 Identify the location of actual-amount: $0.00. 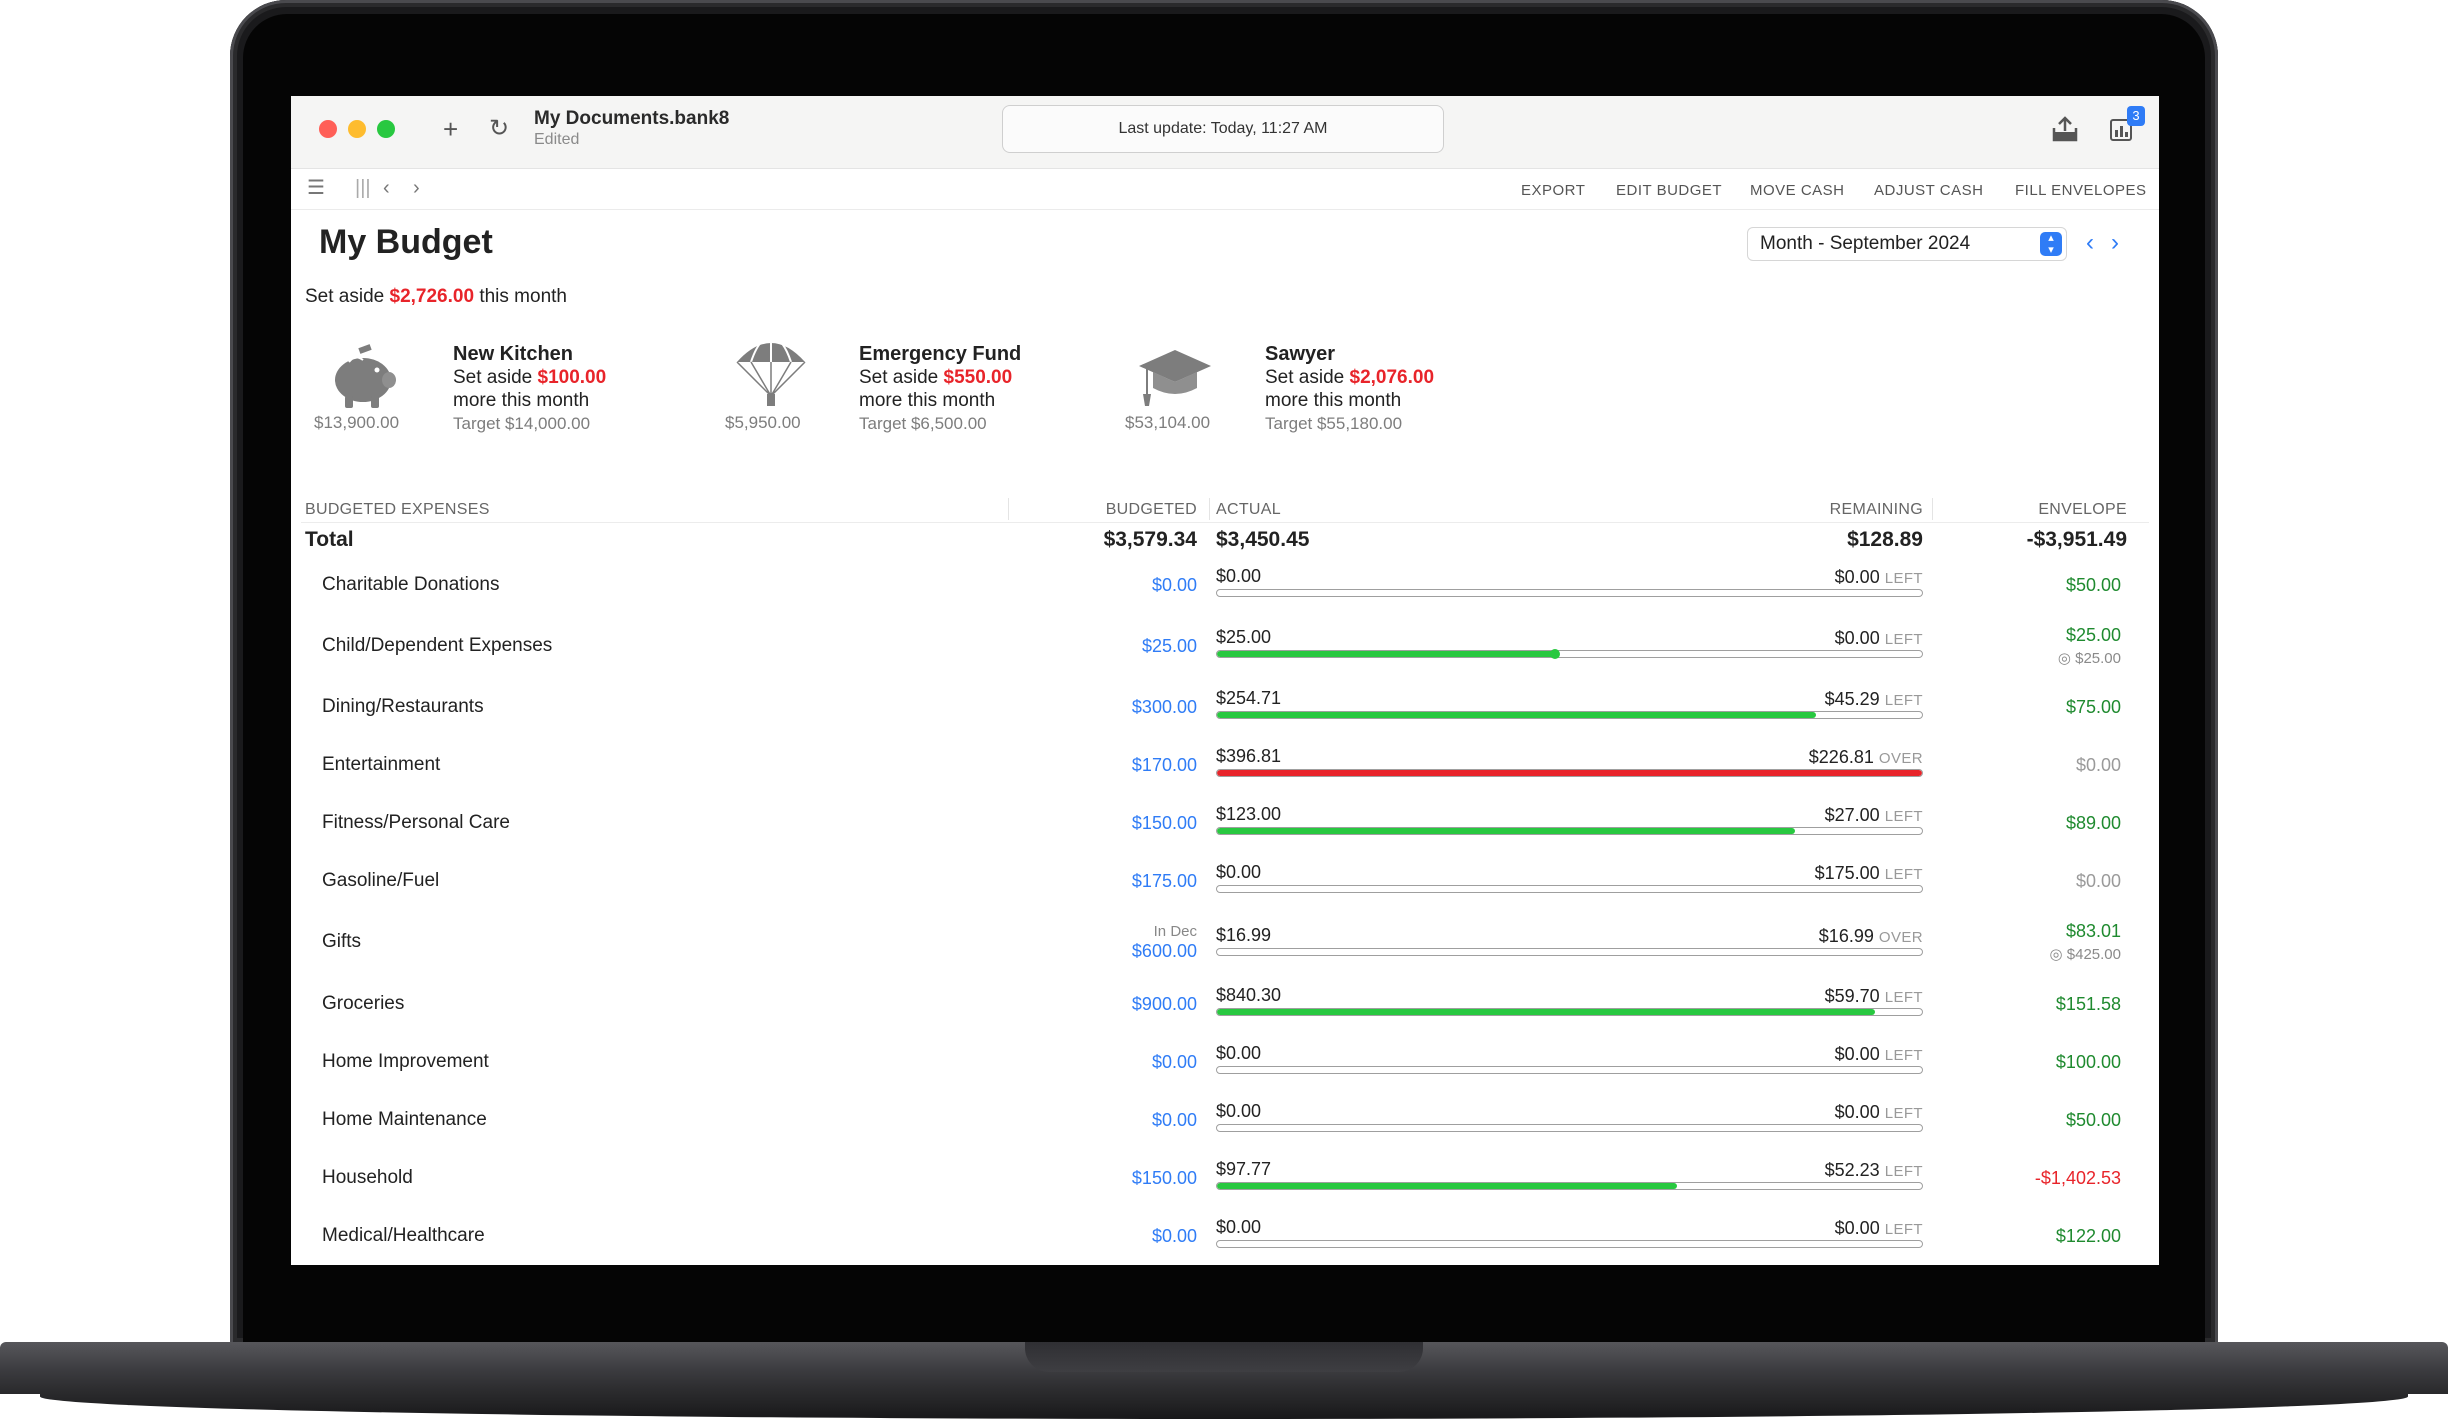
(1239, 1053).